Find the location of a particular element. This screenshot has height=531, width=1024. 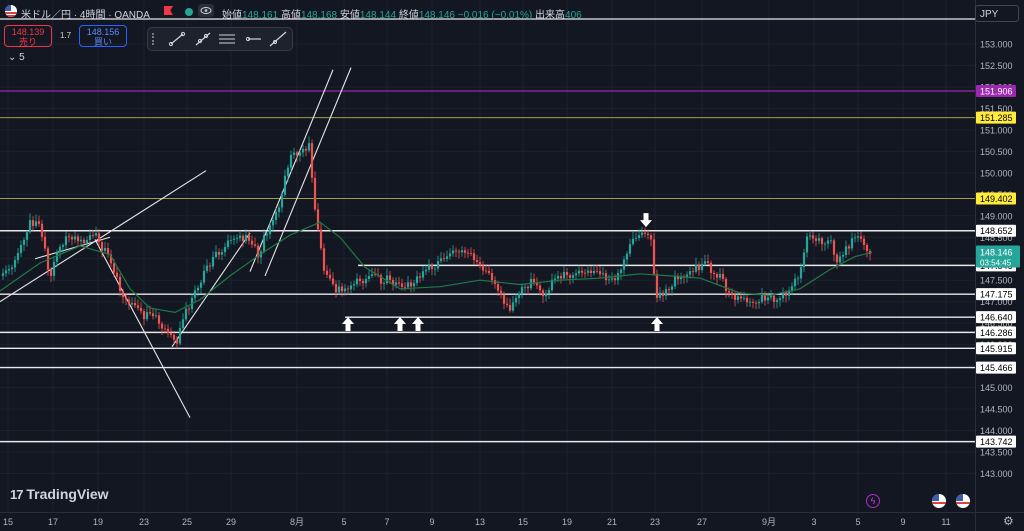

time-axis: 15 17 19 23 25 29 8月 5 7 9 13 15 19 21 23 27 9月 3 5 9 11 is located at coordinates (512, 520).